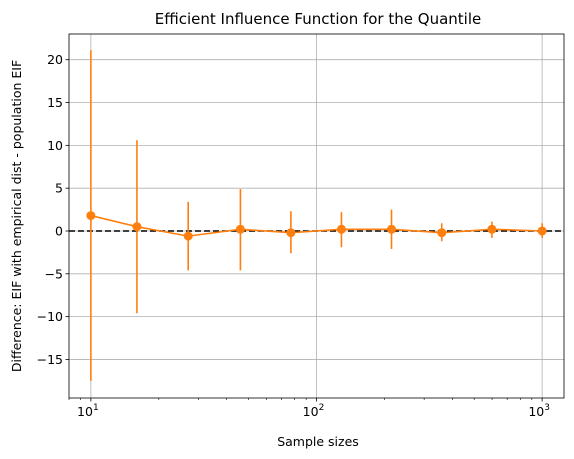  What do you see at coordinates (322, 408) in the screenshot?
I see `x-tick-exponent: 2` at bounding box center [322, 408].